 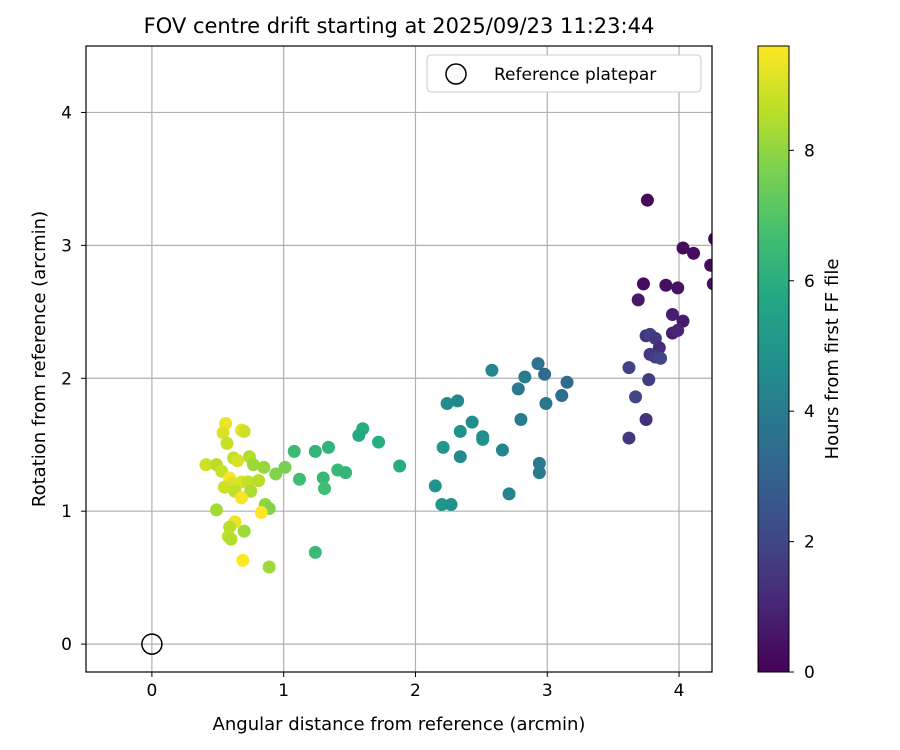 What do you see at coordinates (415, 691) in the screenshot?
I see `x-tick-label: 2` at bounding box center [415, 691].